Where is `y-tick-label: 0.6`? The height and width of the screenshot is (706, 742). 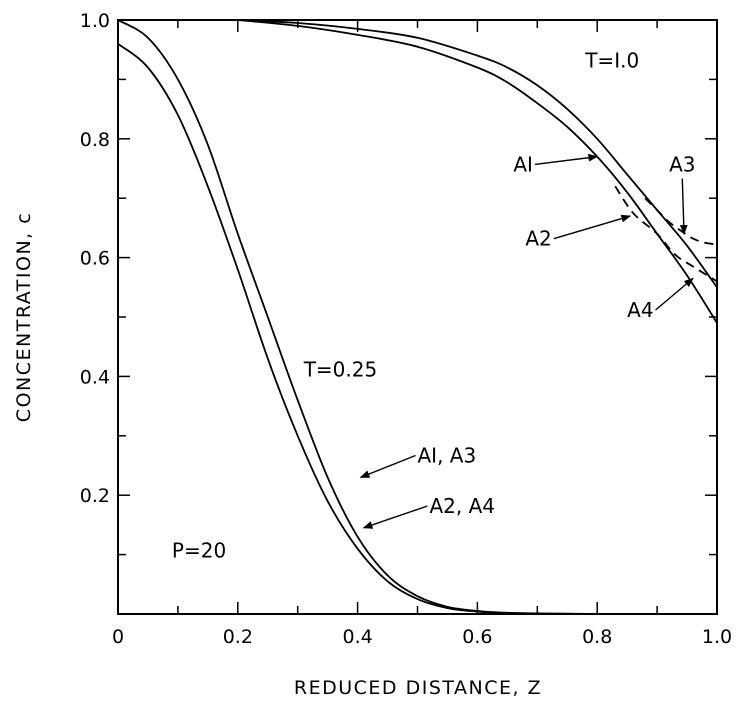 y-tick-label: 0.6 is located at coordinates (95, 259).